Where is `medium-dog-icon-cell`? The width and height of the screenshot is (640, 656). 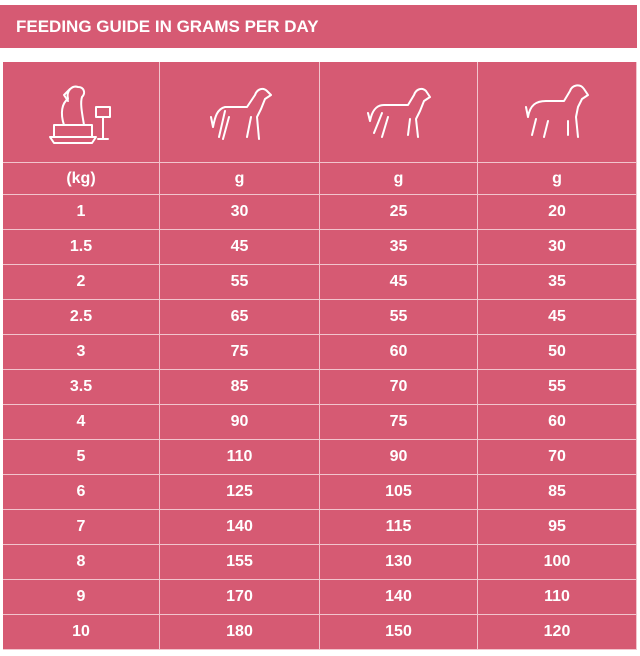
medium-dog-icon-cell is located at coordinates (399, 112).